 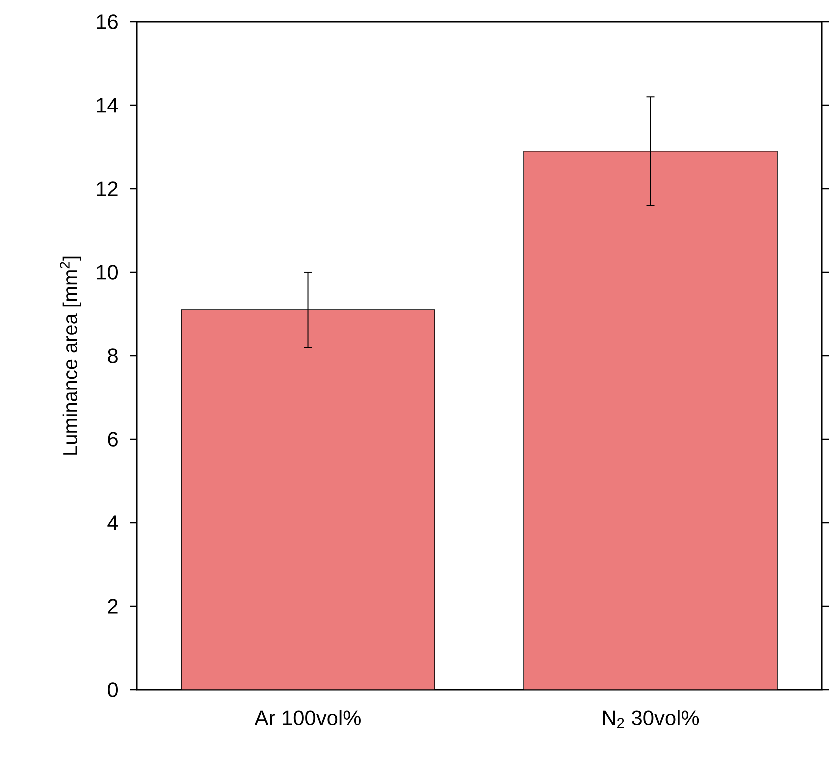 What do you see at coordinates (651, 719) in the screenshot?
I see `x-tick-label: N$_{2}$ 30vol%` at bounding box center [651, 719].